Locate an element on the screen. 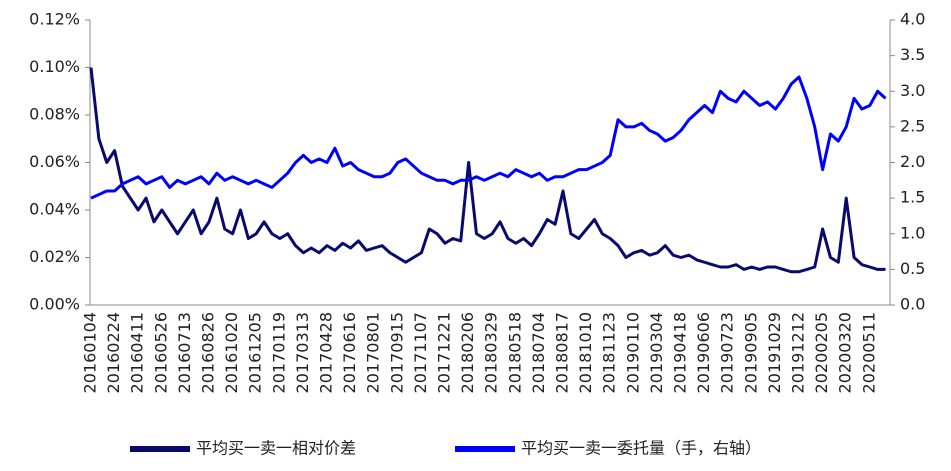 Image resolution: width=951 pixels, height=471 pixels. y2-tick-label: 2.5 is located at coordinates (912, 125).